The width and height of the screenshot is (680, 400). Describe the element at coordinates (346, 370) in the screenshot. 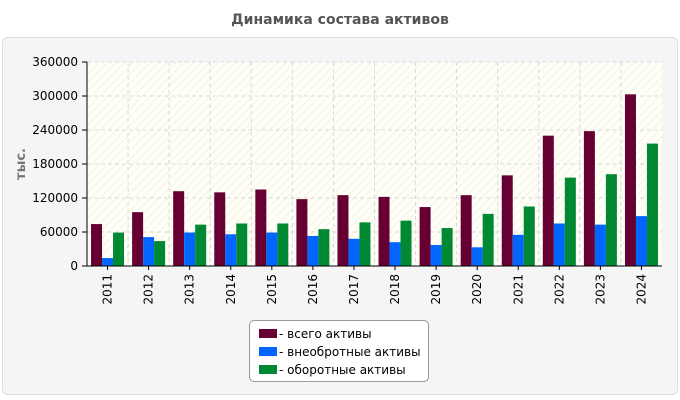

I see `legend-label-current: оборотные активы` at that location.